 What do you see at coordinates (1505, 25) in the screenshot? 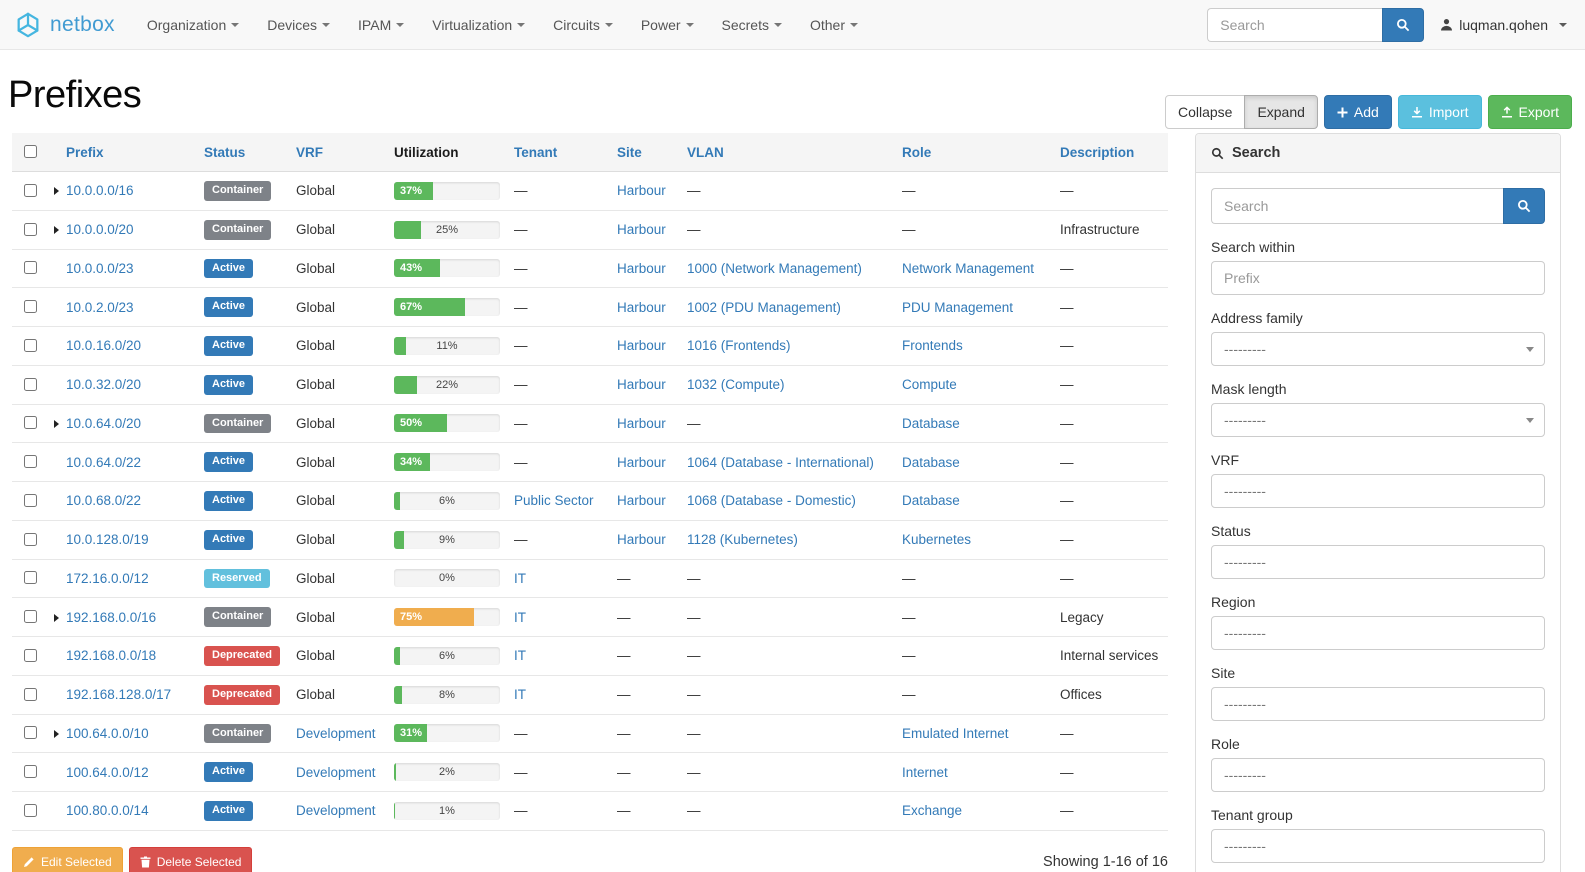
I see `user-menu: luqman.qohen` at bounding box center [1505, 25].